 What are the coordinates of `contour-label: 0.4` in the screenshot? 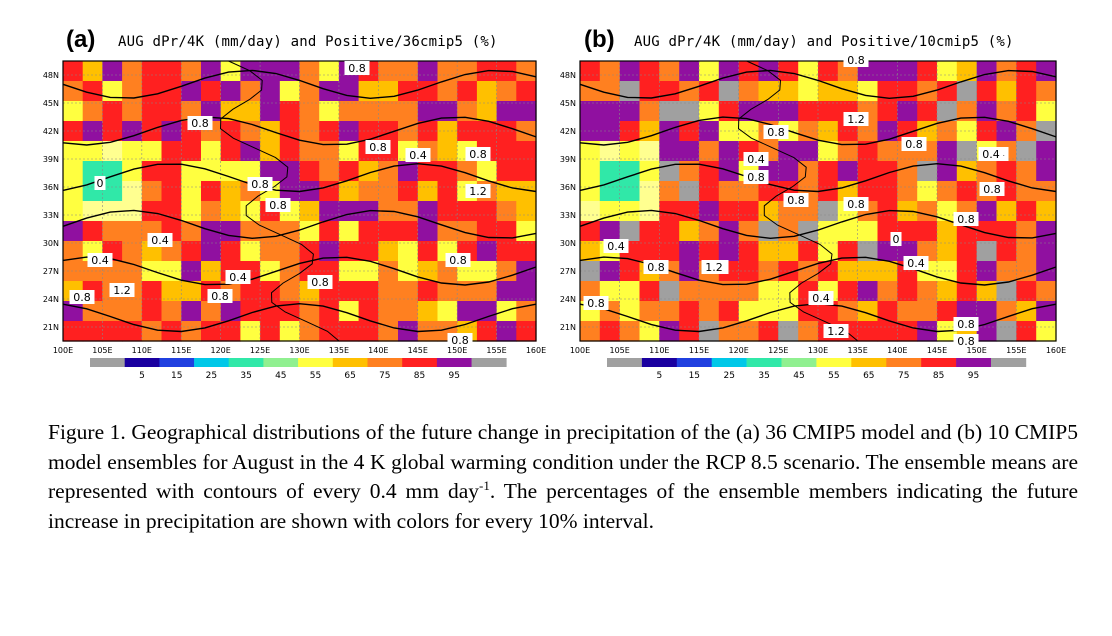 It's located at (616, 246).